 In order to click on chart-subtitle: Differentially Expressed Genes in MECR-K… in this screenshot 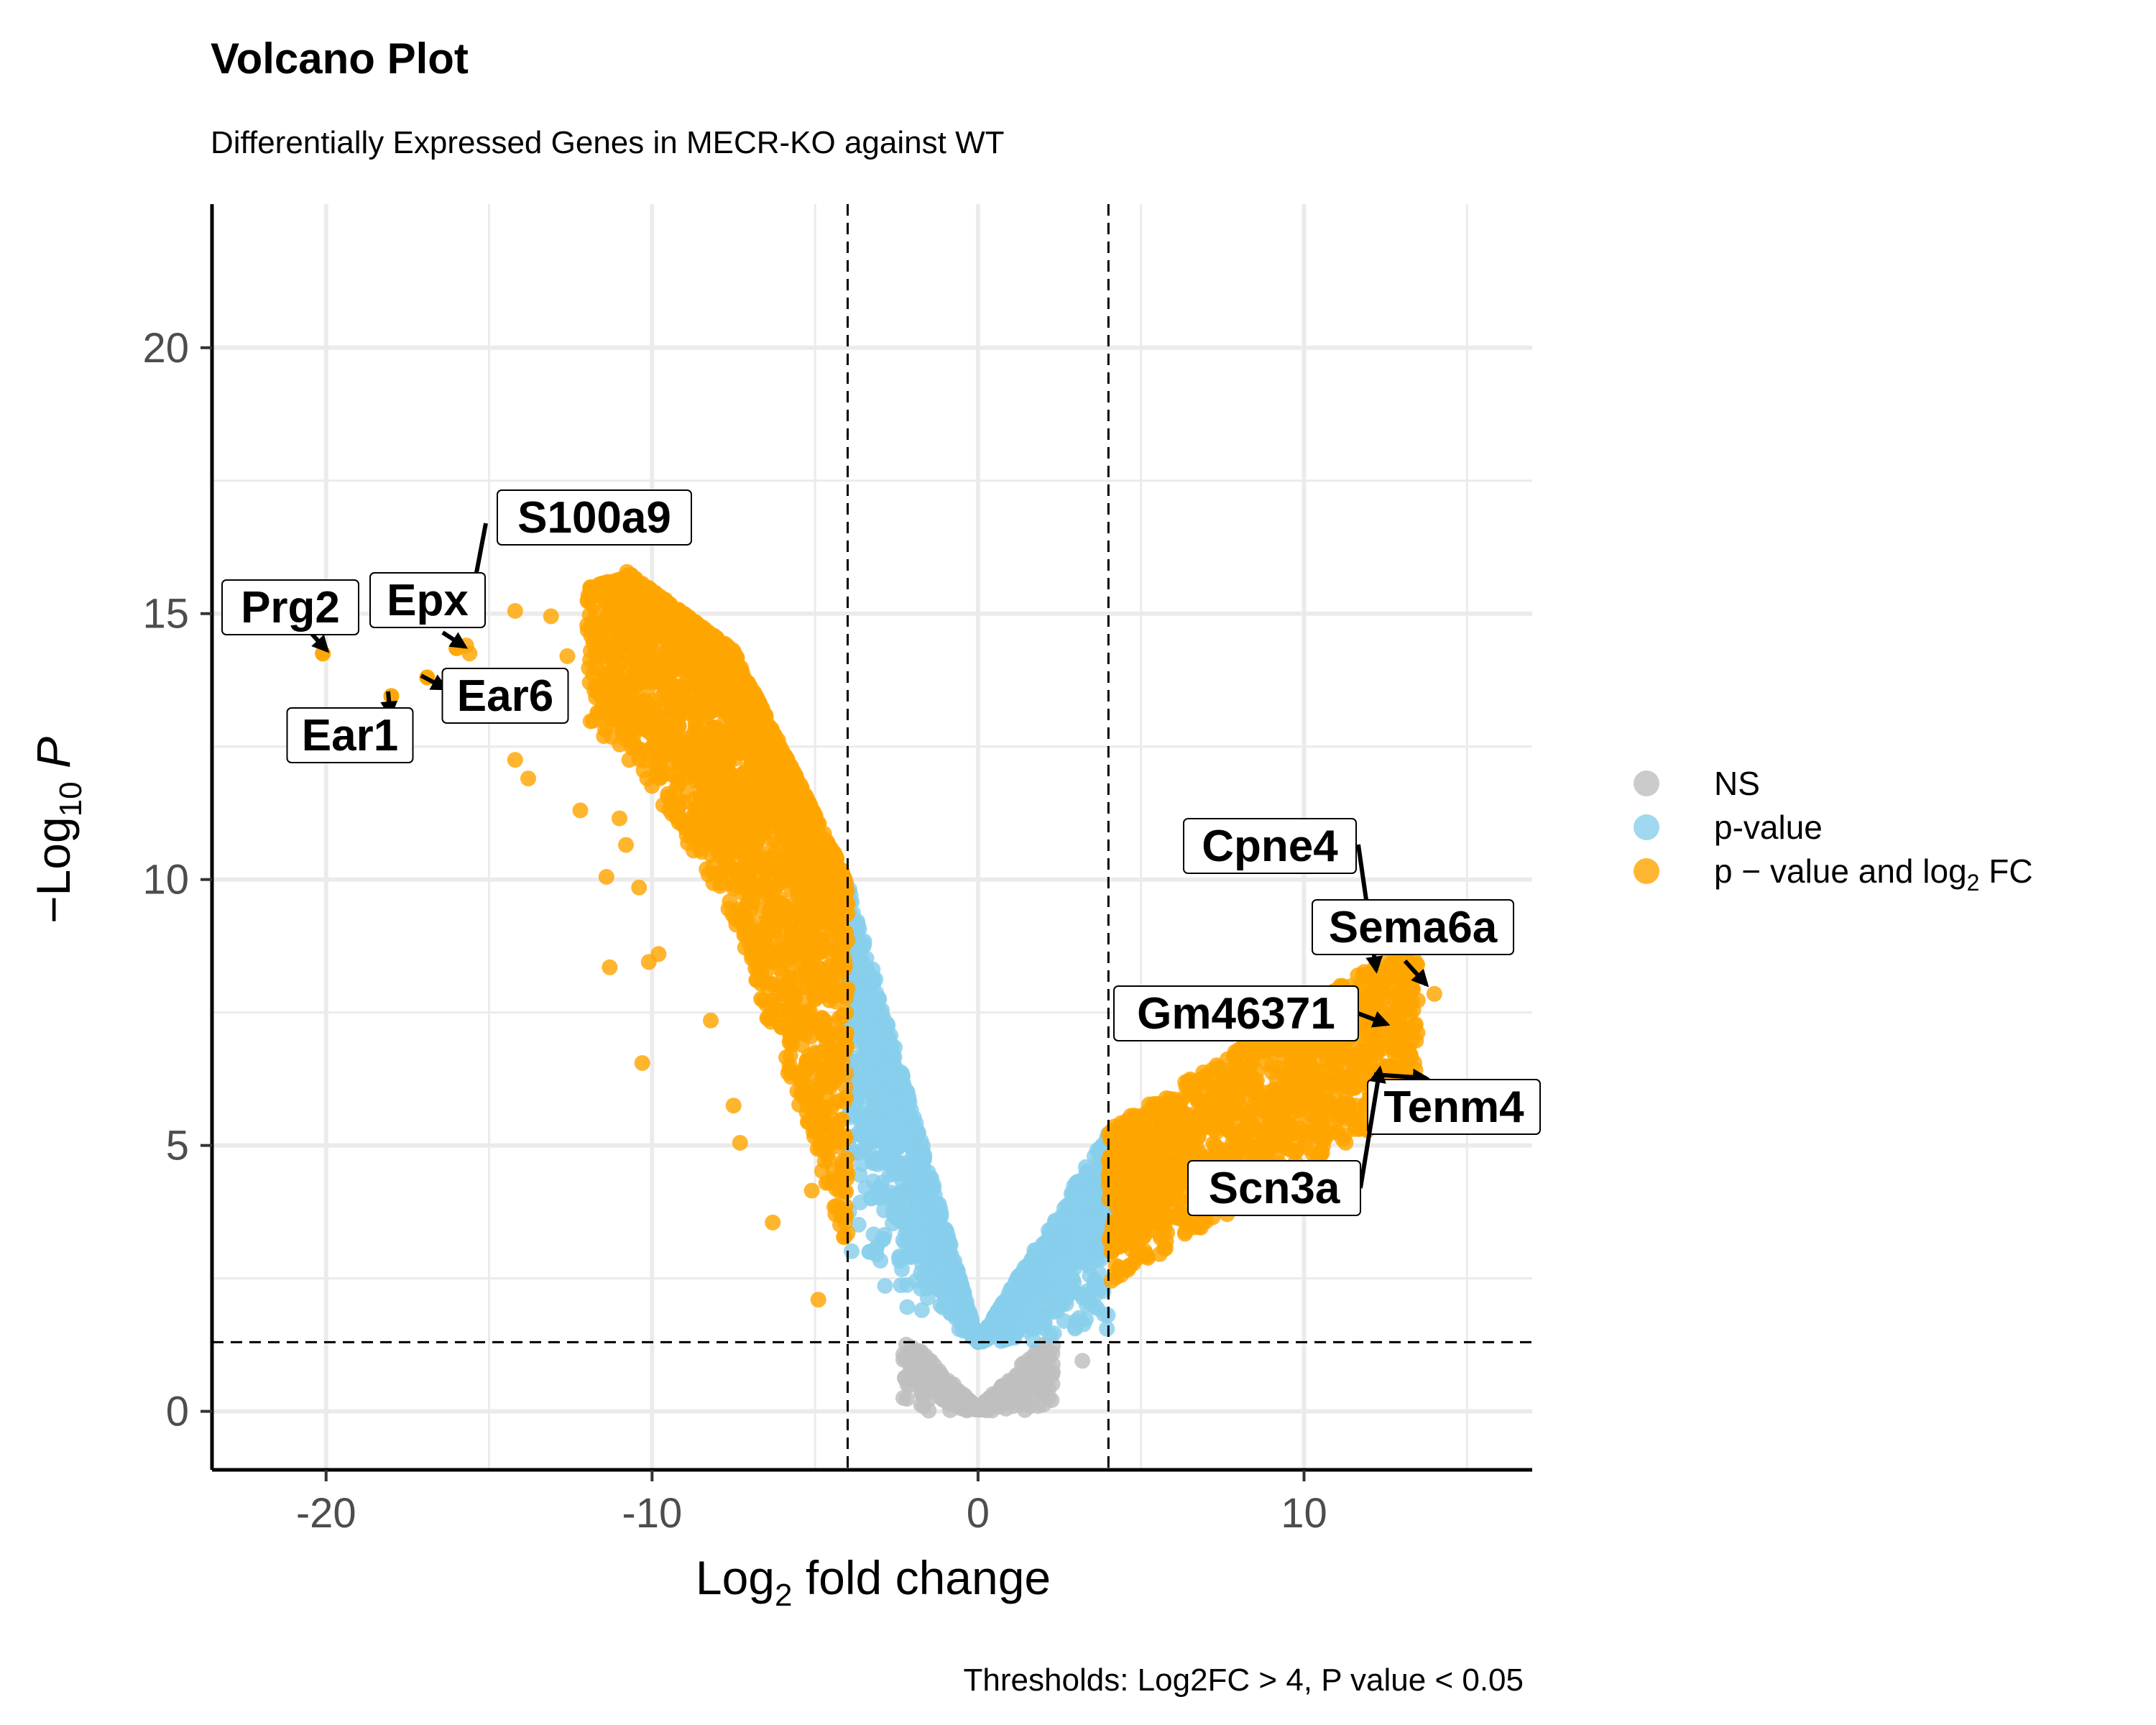, I will do `click(607, 142)`.